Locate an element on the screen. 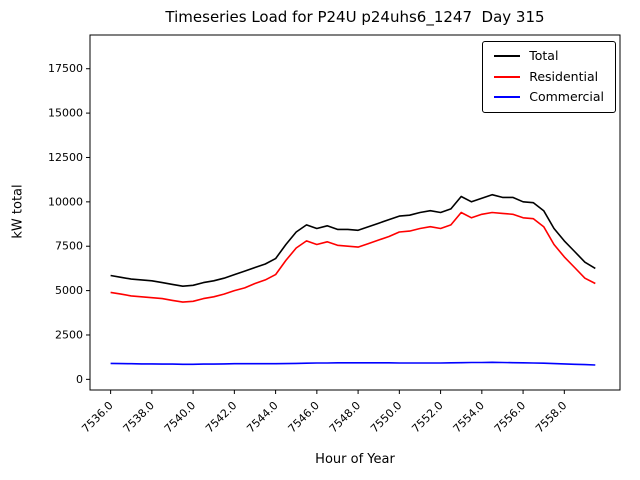 This screenshot has height=480, width=640. x-tick-label: 7554.0 is located at coordinates (469, 417).